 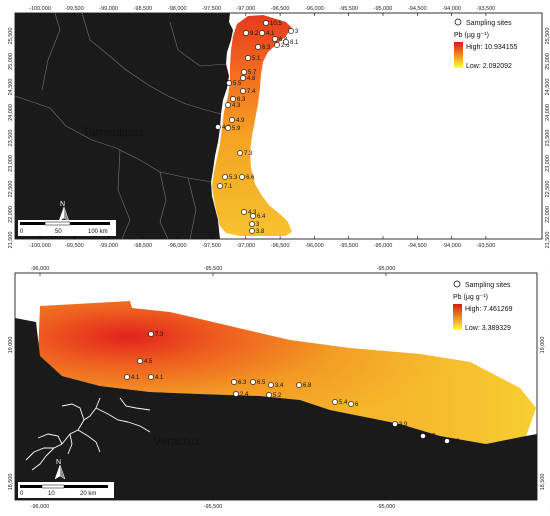 I want to click on site-value-label: 6.8, so click(x=283, y=40).